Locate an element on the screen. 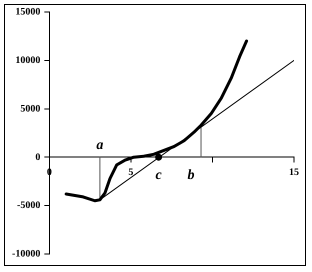  y-tick-label: 0 is located at coordinates (37, 157).